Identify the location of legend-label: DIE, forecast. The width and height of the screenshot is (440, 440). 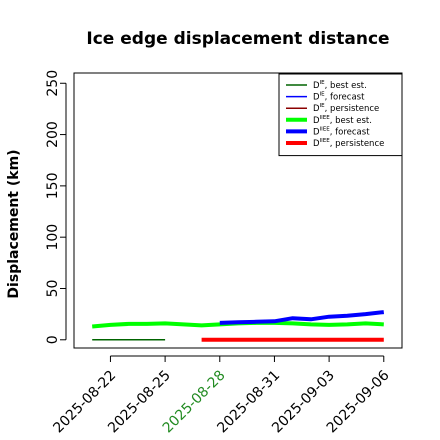
(339, 97).